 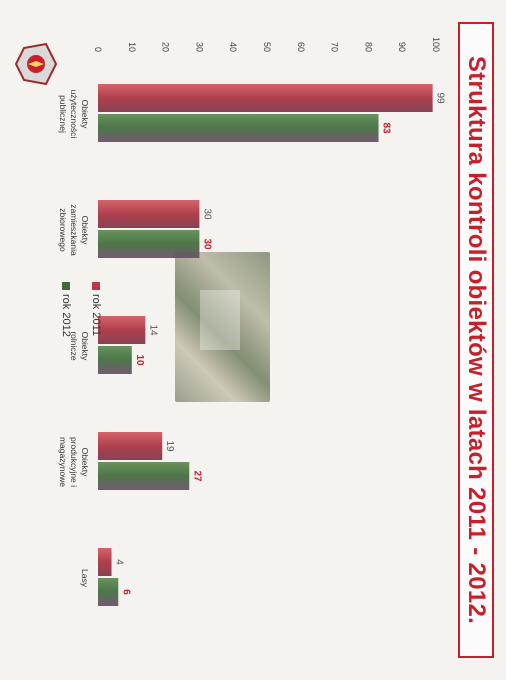 I want to click on legend-item-2011: rok 2011, so click(x=96, y=309).